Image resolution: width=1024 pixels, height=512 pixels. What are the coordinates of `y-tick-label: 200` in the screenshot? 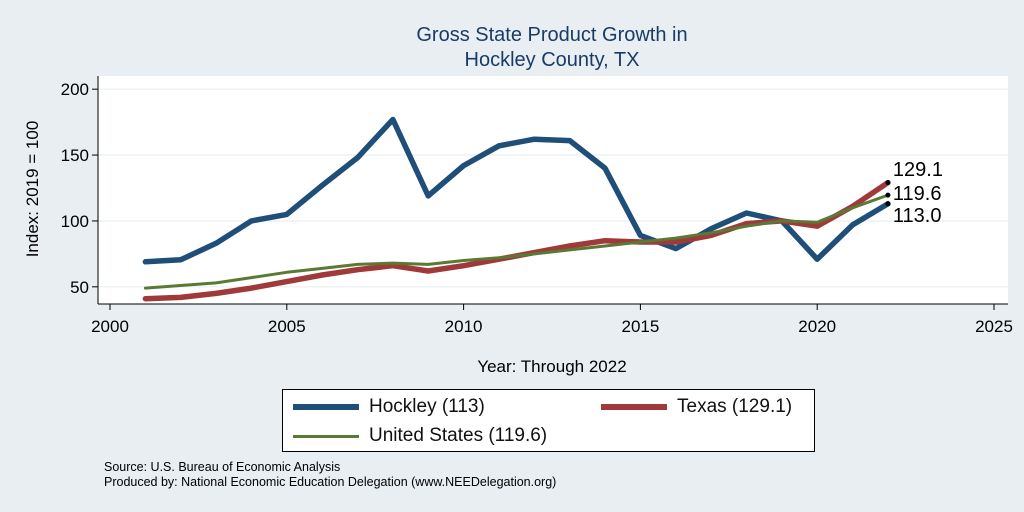 It's located at (75, 89).